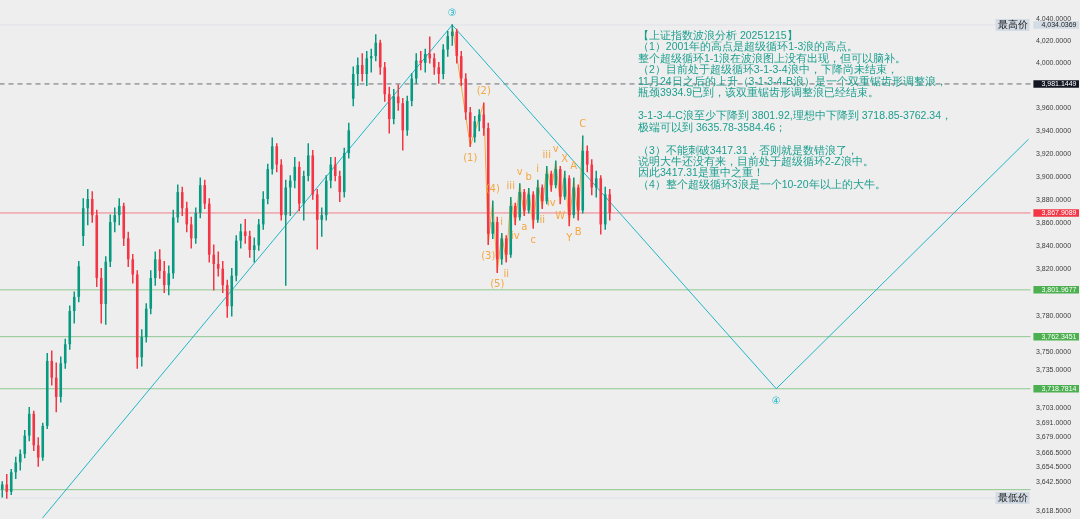  I want to click on annotation: （4）整个超级循环3浪是一个10-20年以上的大牛。, so click(762, 183).